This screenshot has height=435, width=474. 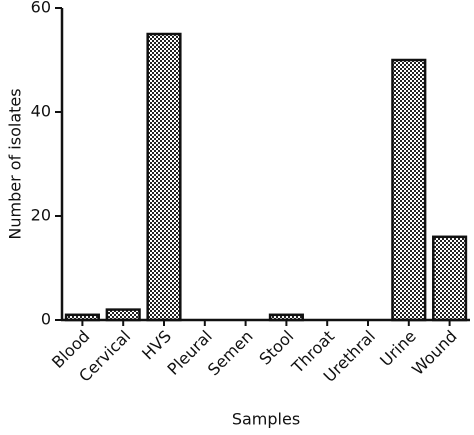 What do you see at coordinates (41, 215) in the screenshot?
I see `y-tick-label: 20` at bounding box center [41, 215].